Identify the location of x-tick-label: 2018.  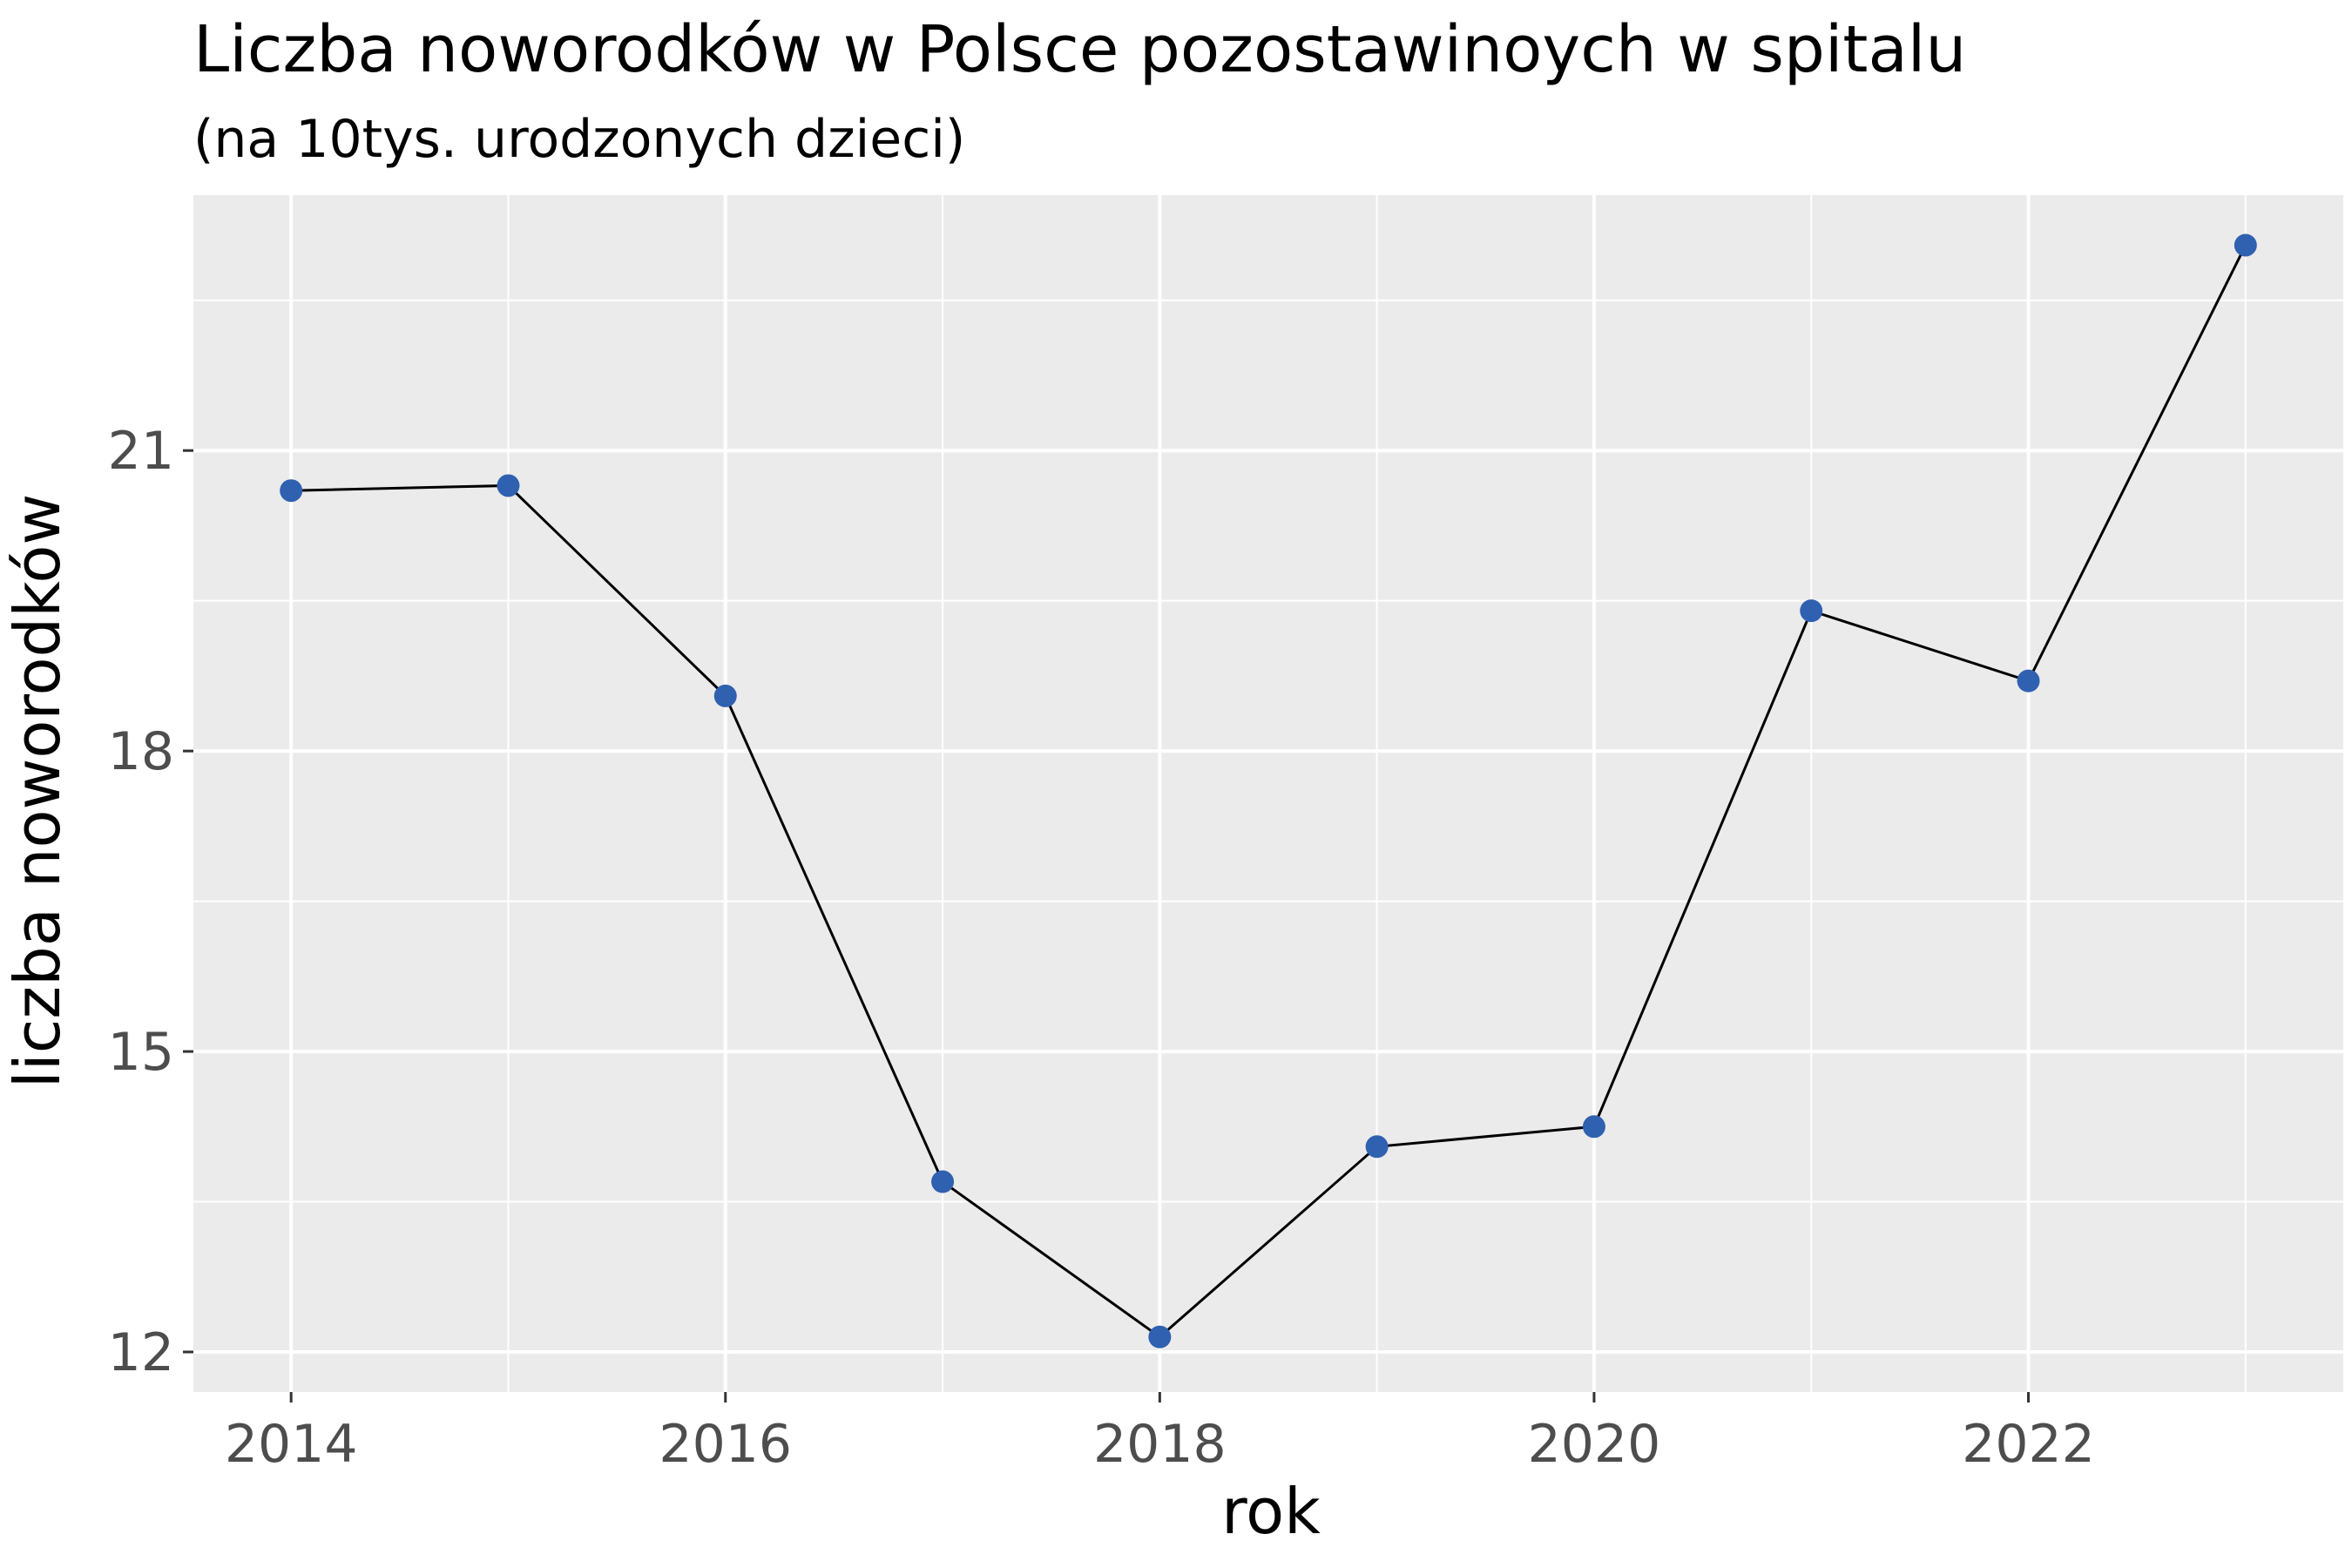
(1160, 1444).